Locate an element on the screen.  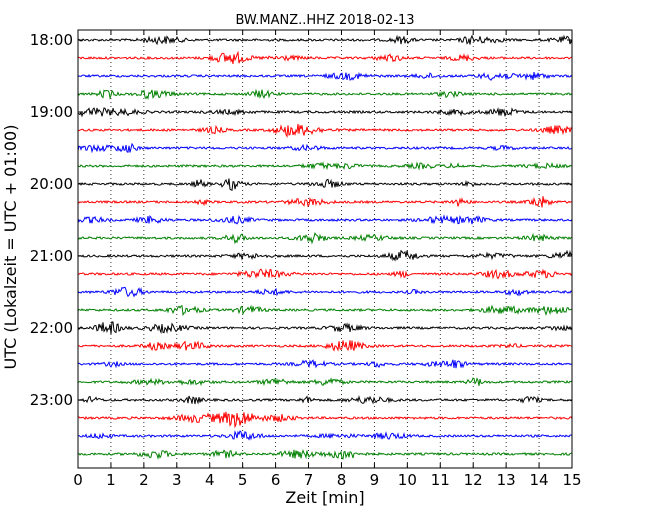
x-tick-label-2: 2 is located at coordinates (144, 480).